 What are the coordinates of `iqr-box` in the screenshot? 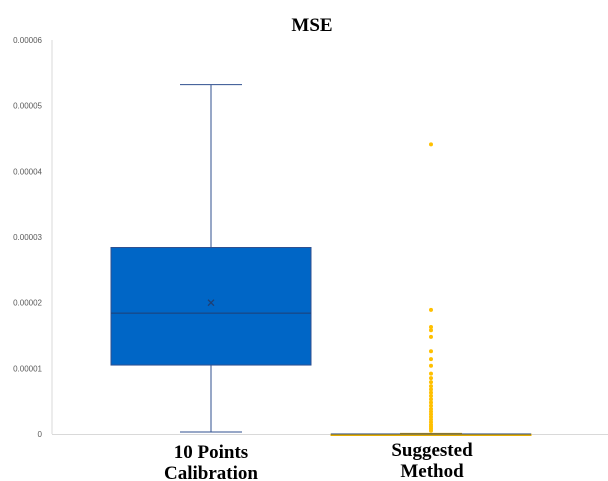 It's located at (211, 306).